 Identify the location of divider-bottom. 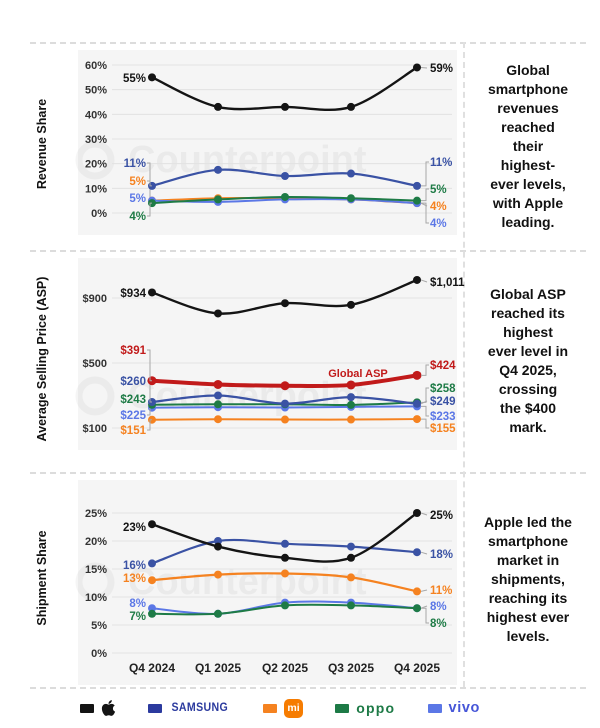
(308, 688).